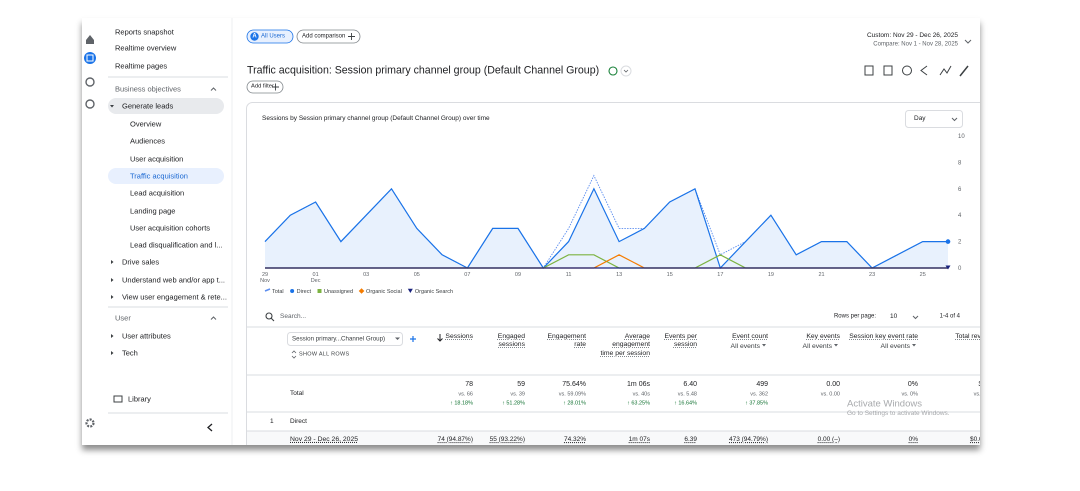 The width and height of the screenshot is (1080, 491). I want to click on dimension-select, so click(345, 339).